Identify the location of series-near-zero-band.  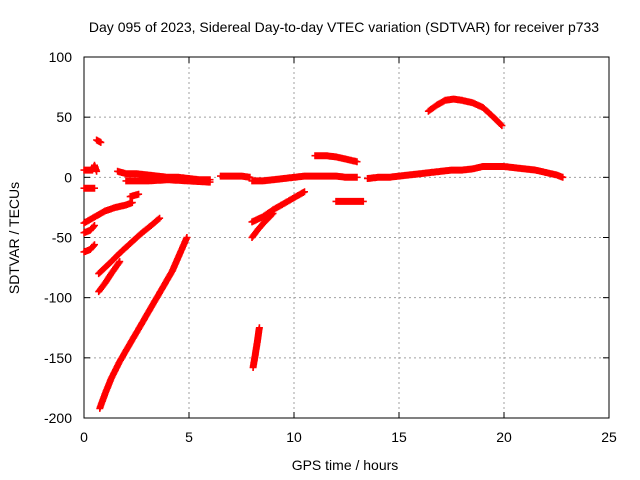
(323, 176).